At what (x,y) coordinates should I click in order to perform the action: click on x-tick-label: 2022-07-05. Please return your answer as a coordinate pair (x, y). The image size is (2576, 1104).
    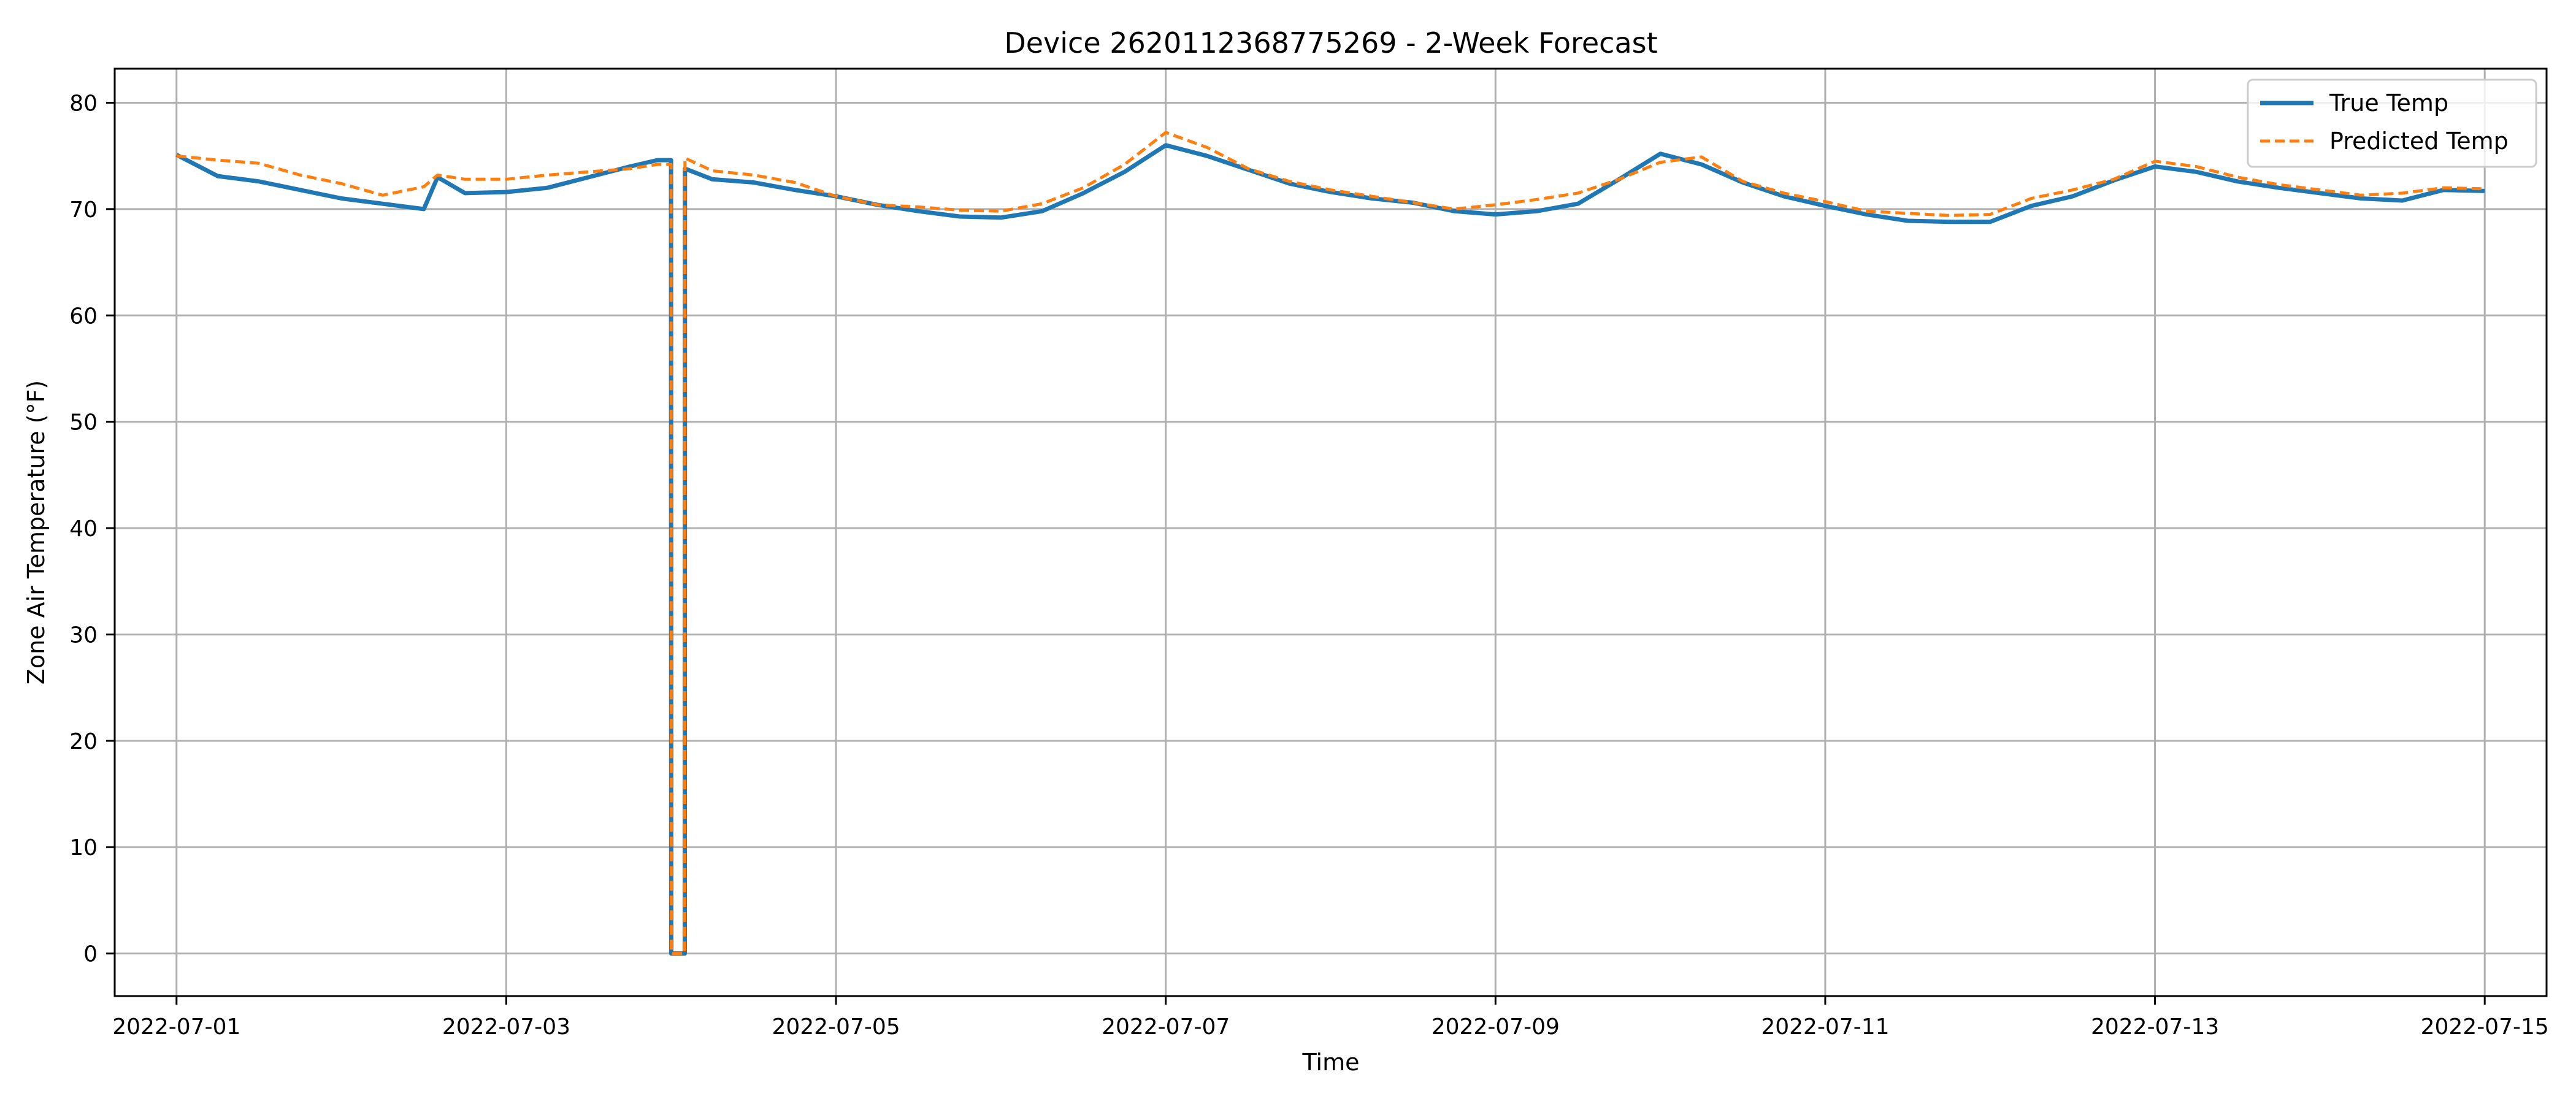
    Looking at the image, I should click on (836, 1027).